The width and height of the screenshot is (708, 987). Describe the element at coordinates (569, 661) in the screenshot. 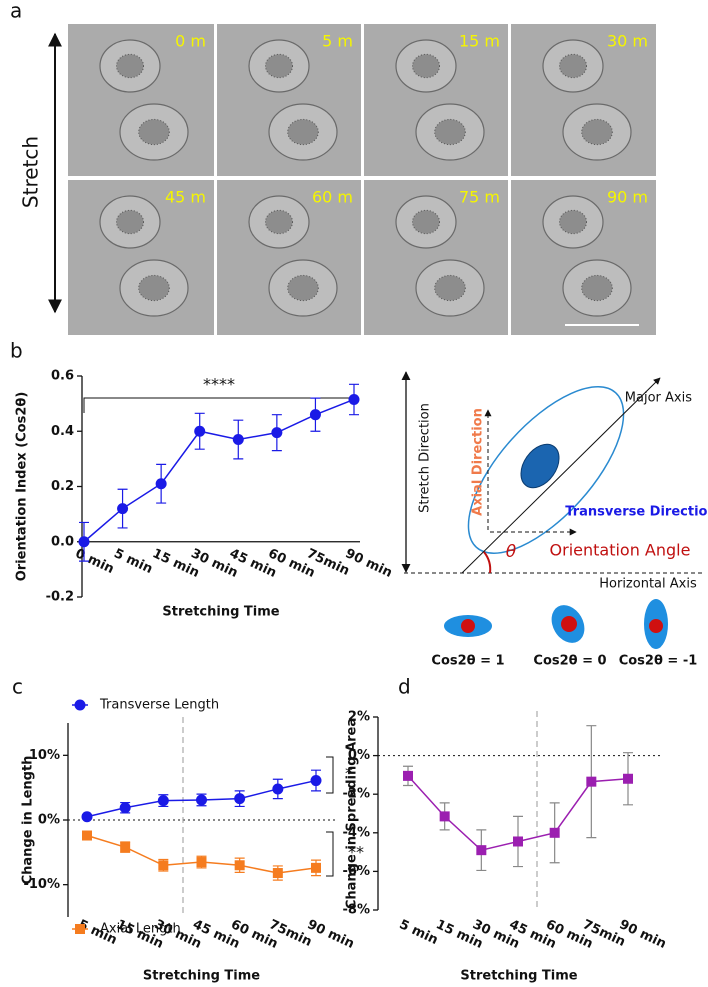

I see `shape-label: Cos2θ = 0` at that location.